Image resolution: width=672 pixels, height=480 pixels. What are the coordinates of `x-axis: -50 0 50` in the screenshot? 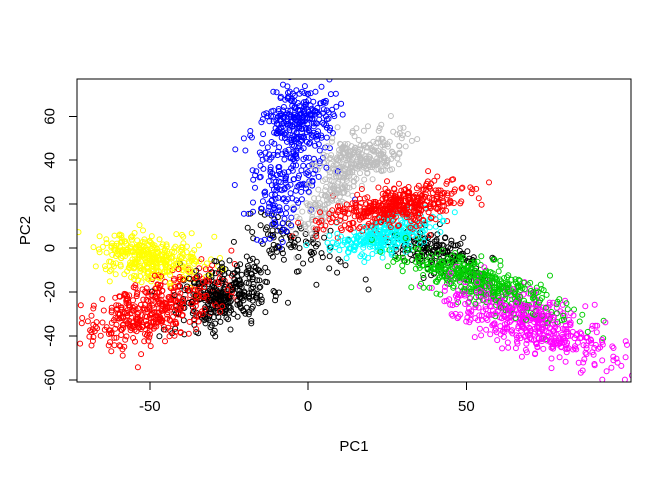 It's located at (307, 398).